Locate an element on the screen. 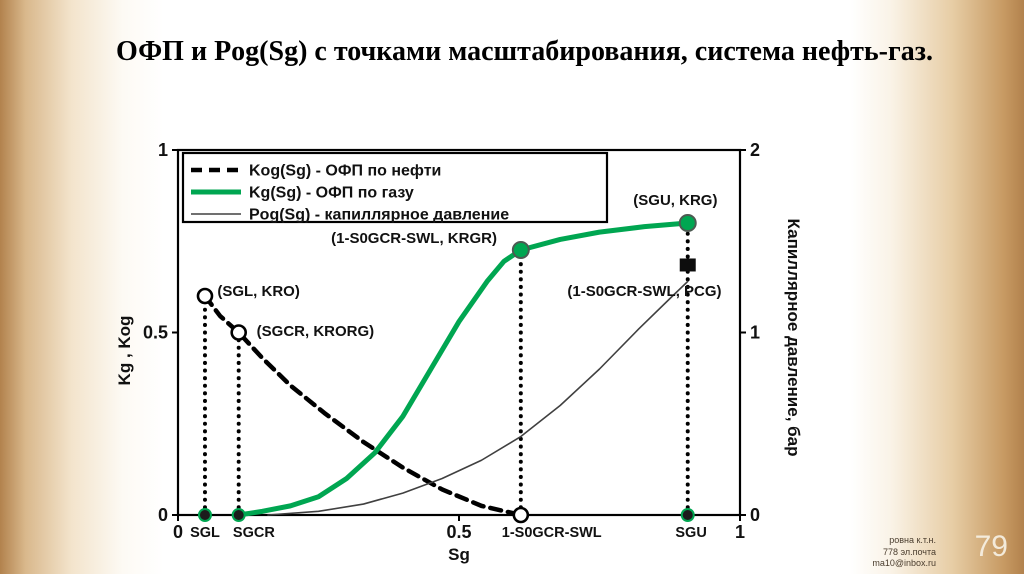  svg-text: (SGCR, KRORG) is located at coordinates (316, 331).